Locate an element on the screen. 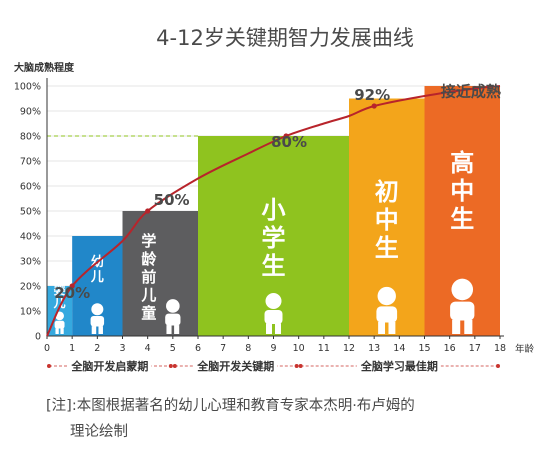 Image resolution: width=559 pixels, height=458 pixels. y-tick-label: 60% is located at coordinates (30, 187).